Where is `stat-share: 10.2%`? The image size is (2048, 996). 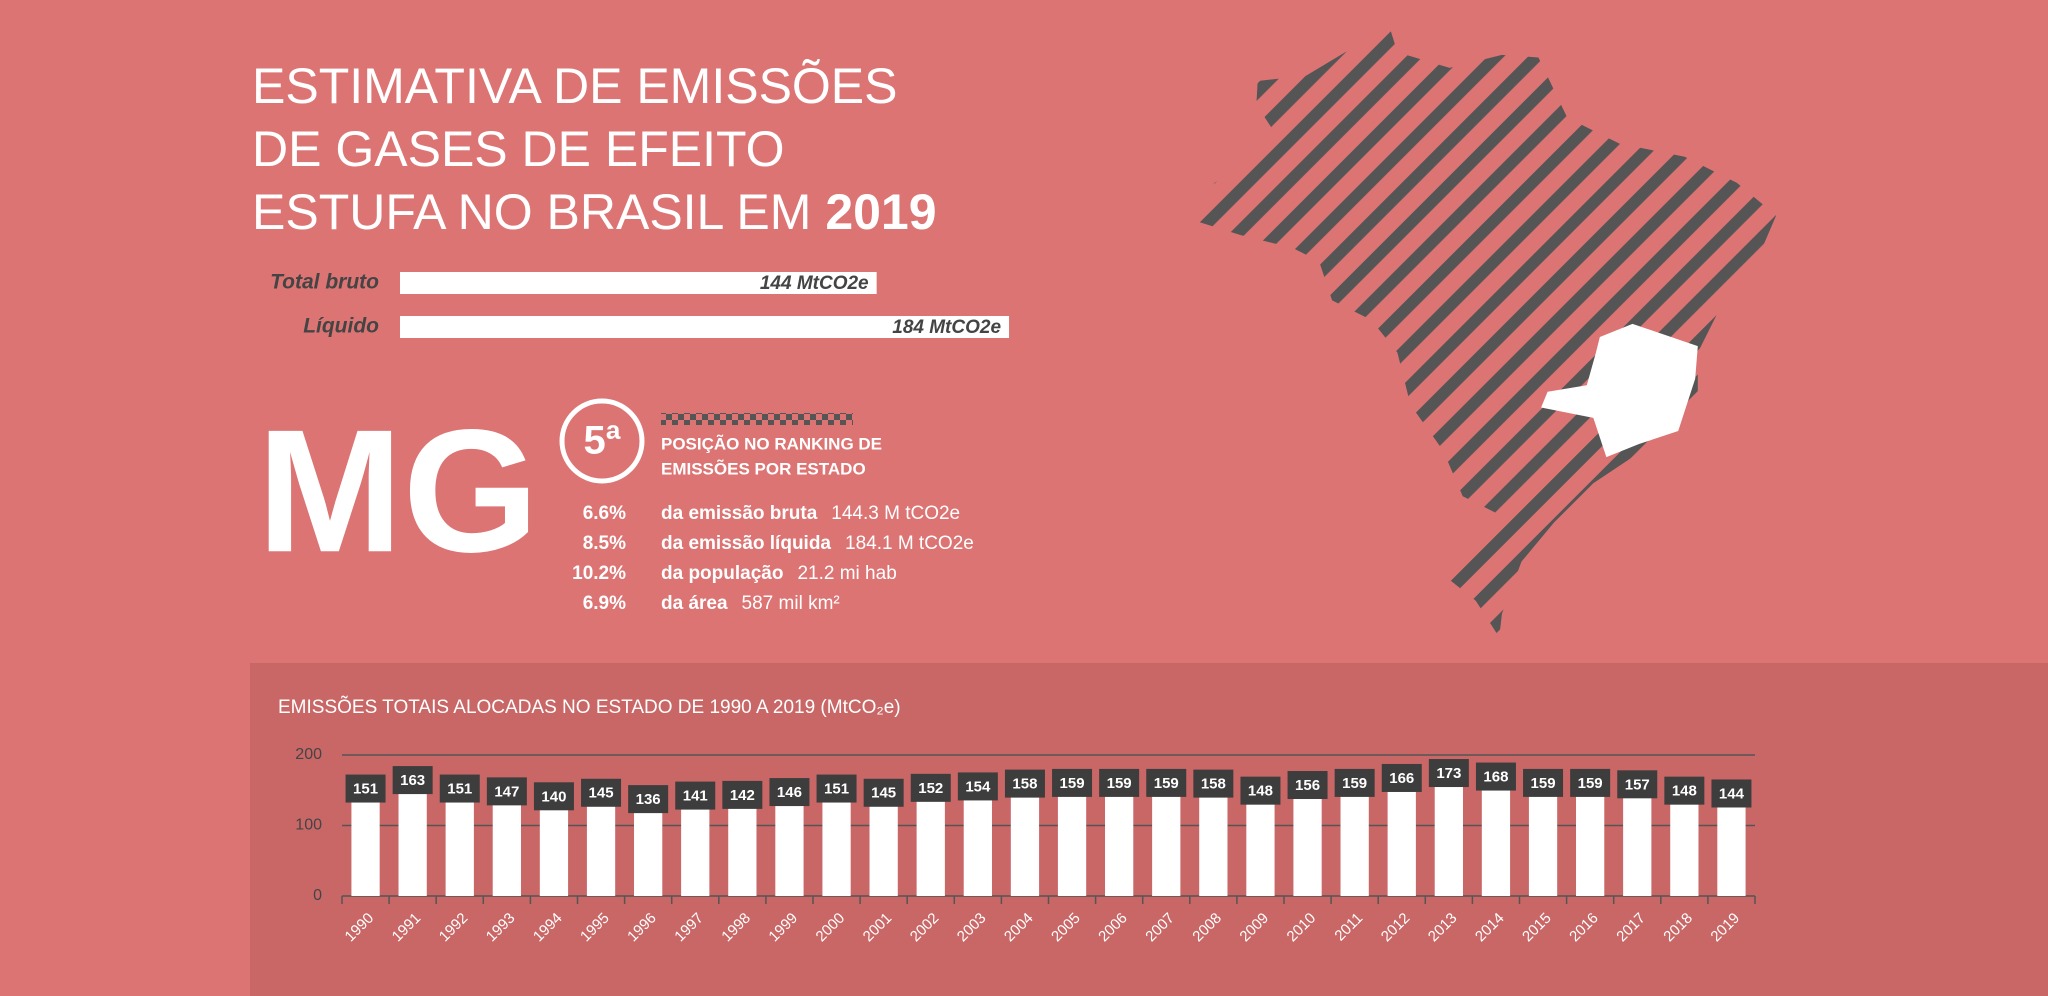 stat-share: 10.2% is located at coordinates (599, 573).